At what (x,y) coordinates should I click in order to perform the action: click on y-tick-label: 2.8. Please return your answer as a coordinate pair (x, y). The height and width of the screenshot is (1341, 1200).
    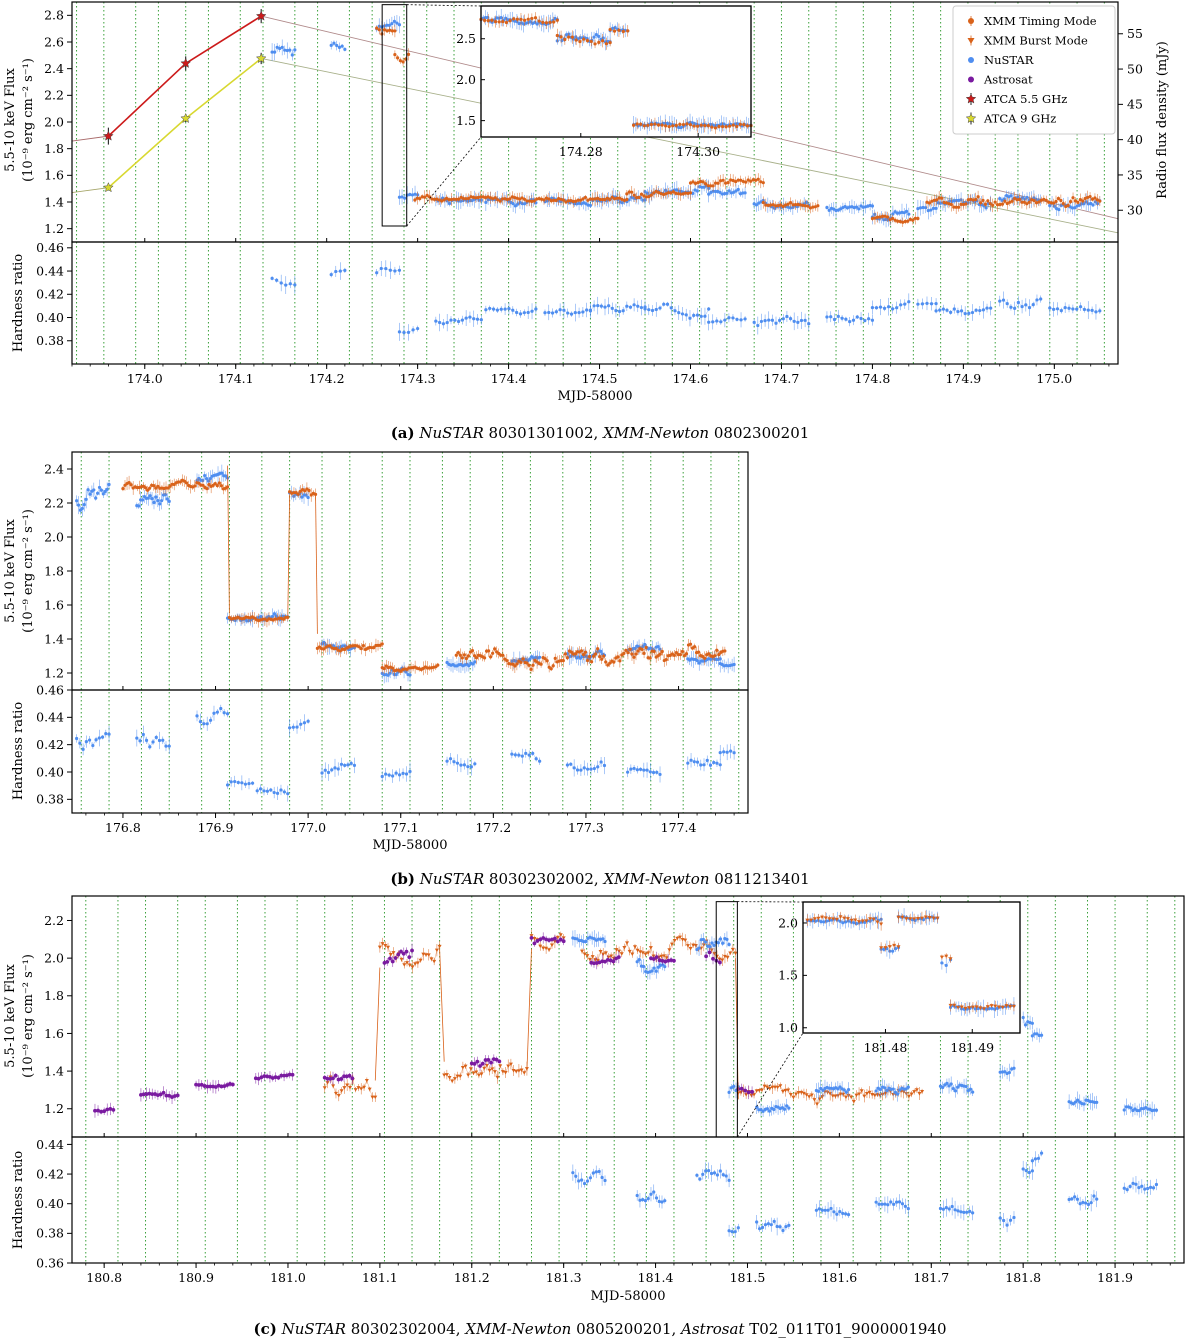
    Looking at the image, I should click on (54, 15).